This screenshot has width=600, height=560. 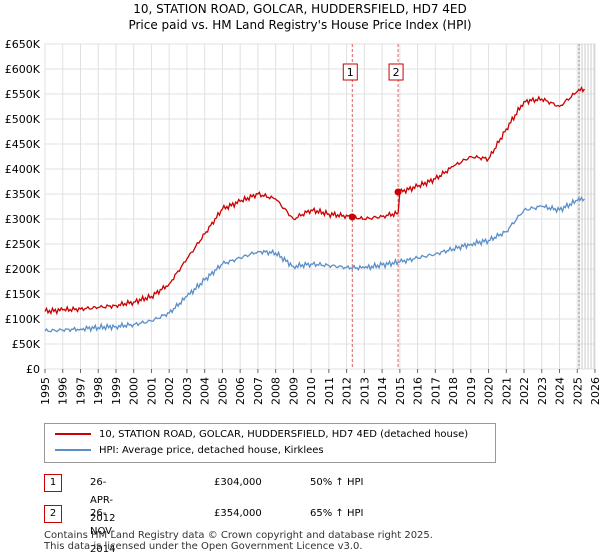 I want to click on x-tick-label: 2020, so click(x=489, y=391).